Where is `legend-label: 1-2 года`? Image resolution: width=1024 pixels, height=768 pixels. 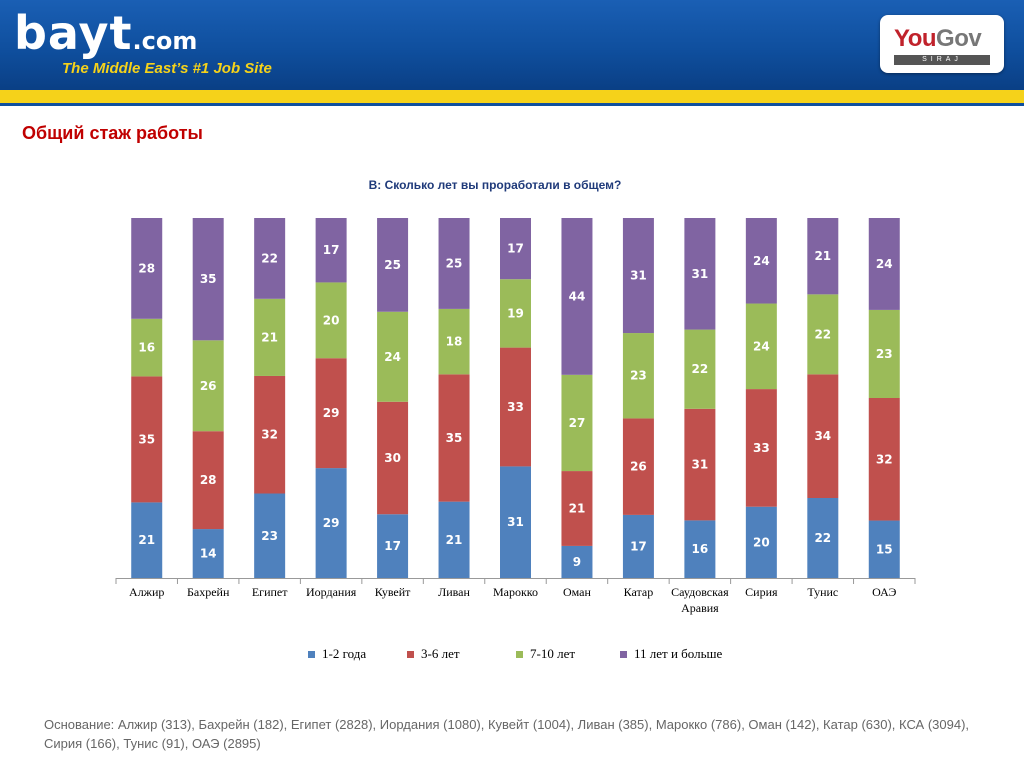
legend-label: 1-2 года is located at coordinates (344, 653).